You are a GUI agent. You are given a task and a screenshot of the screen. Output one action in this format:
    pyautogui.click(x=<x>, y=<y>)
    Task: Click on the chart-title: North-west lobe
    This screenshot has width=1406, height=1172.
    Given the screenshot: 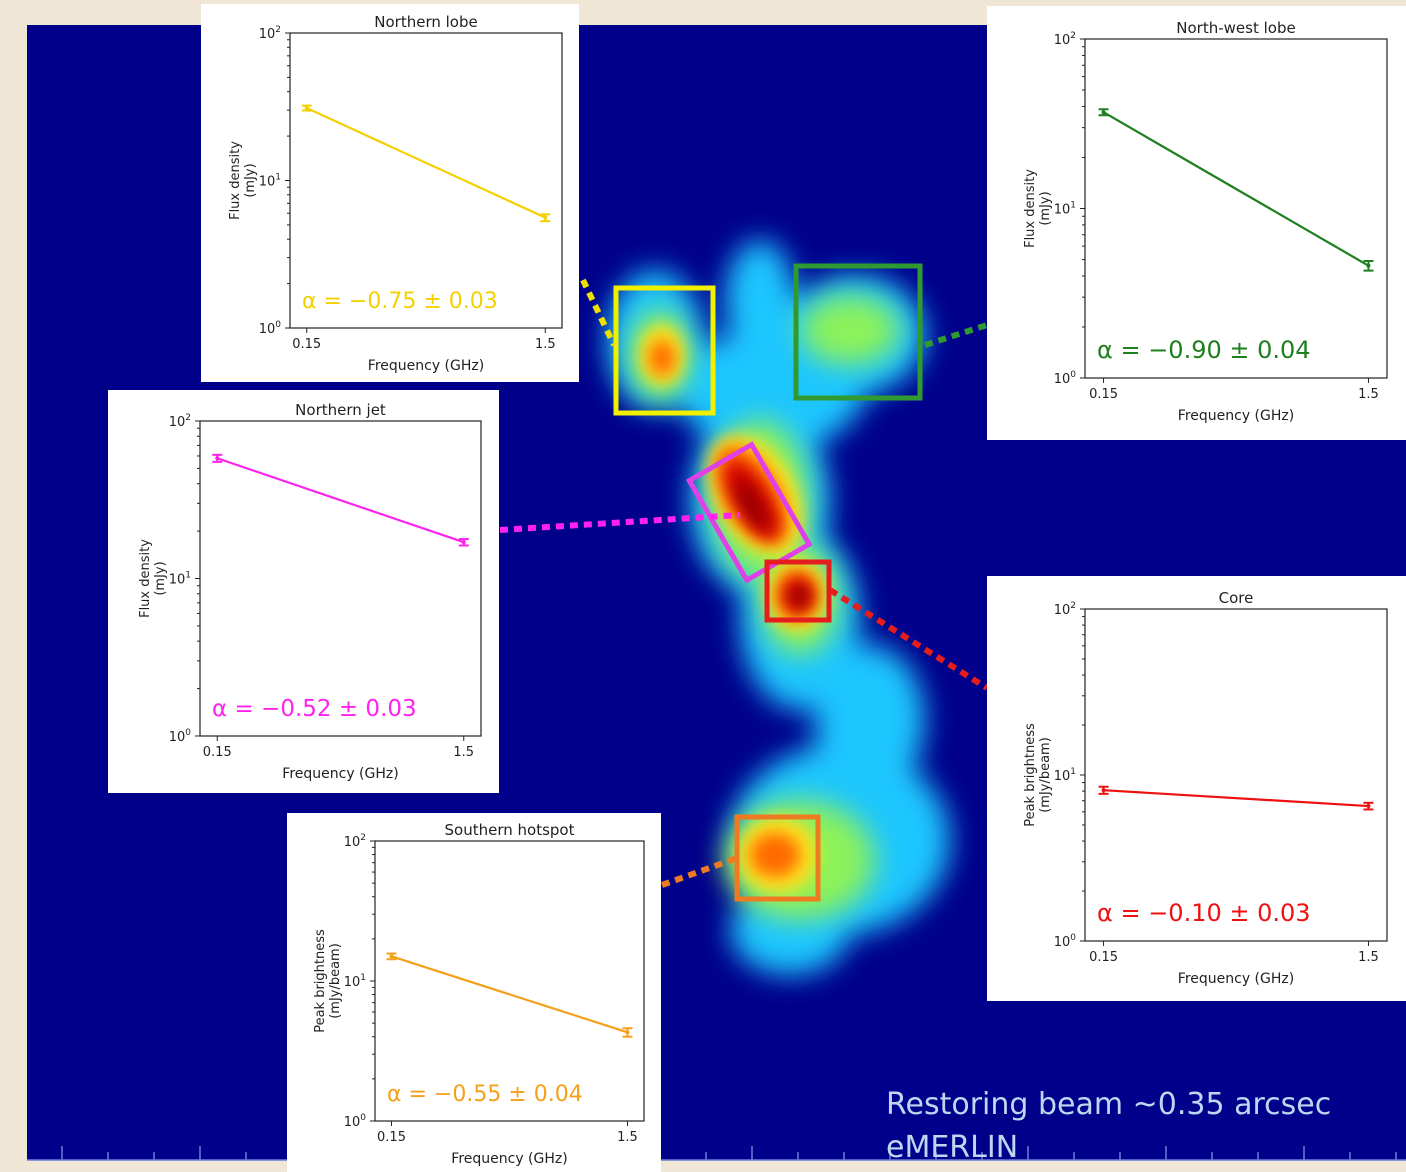 What is the action you would take?
    pyautogui.click(x=1235, y=28)
    